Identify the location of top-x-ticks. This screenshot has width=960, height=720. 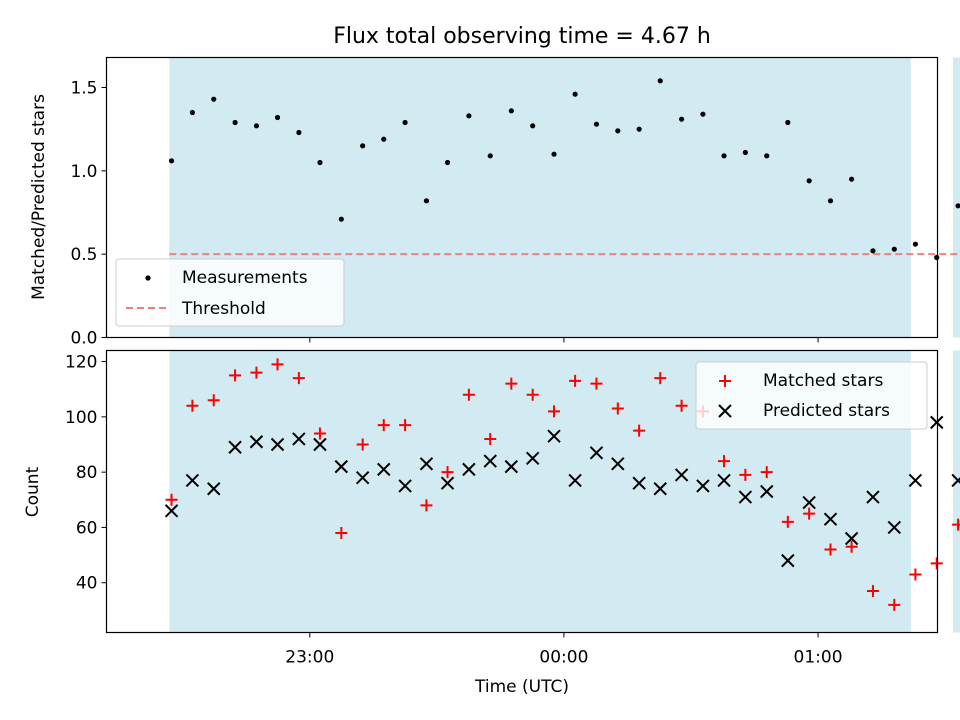
(564, 340).